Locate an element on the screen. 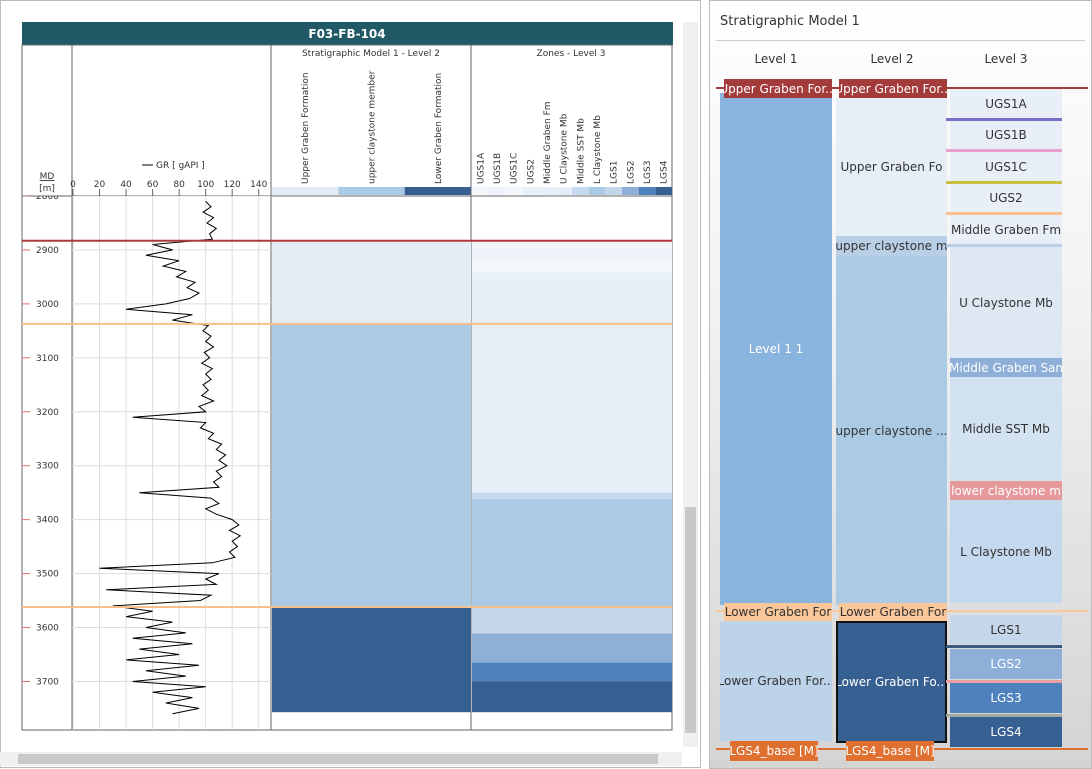 Image resolution: width=1092 pixels, height=769 pixels. interval-name: LGS1 is located at coordinates (615, 172).